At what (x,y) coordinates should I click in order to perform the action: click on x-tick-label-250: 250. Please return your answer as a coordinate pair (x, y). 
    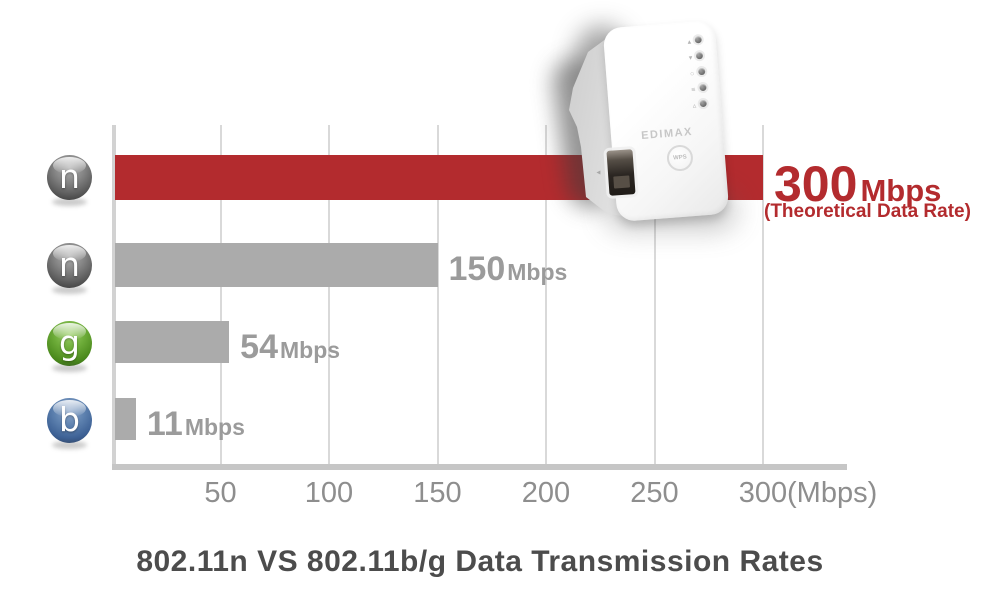
    Looking at the image, I should click on (654, 493).